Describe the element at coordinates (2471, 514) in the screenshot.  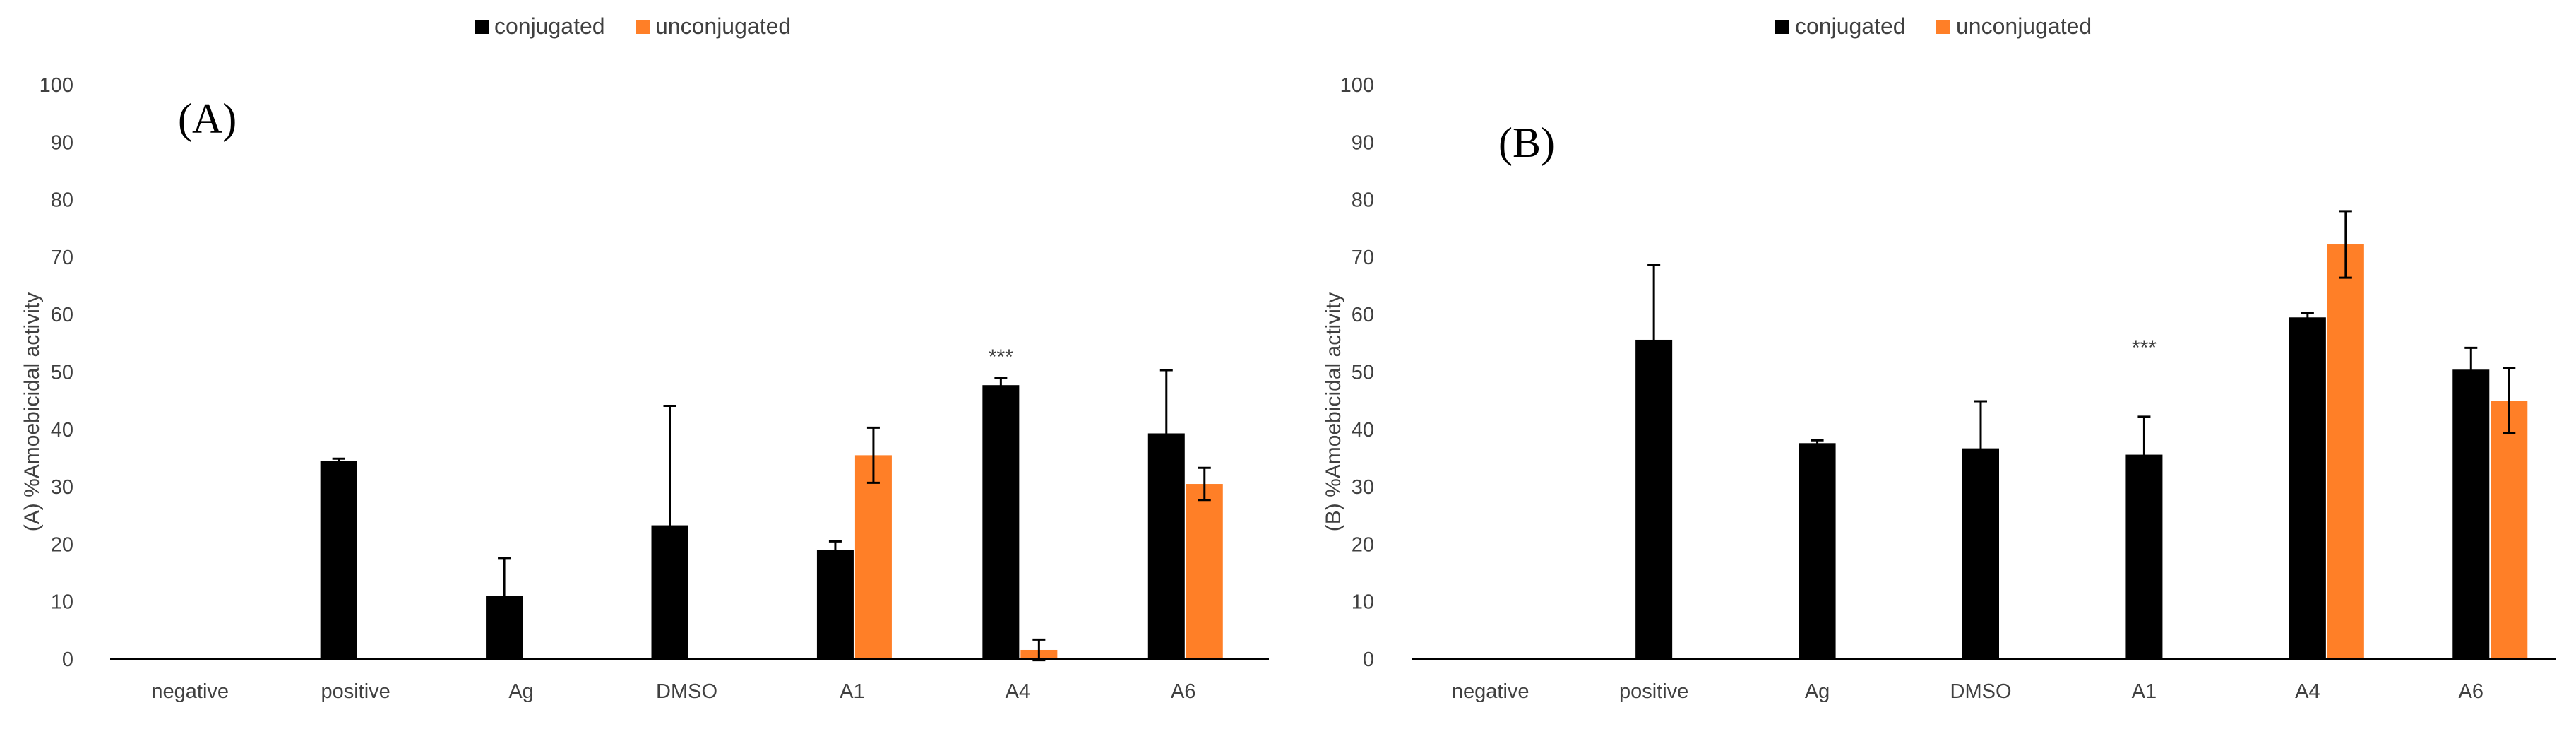
I see `bar-conjugated-A6` at that location.